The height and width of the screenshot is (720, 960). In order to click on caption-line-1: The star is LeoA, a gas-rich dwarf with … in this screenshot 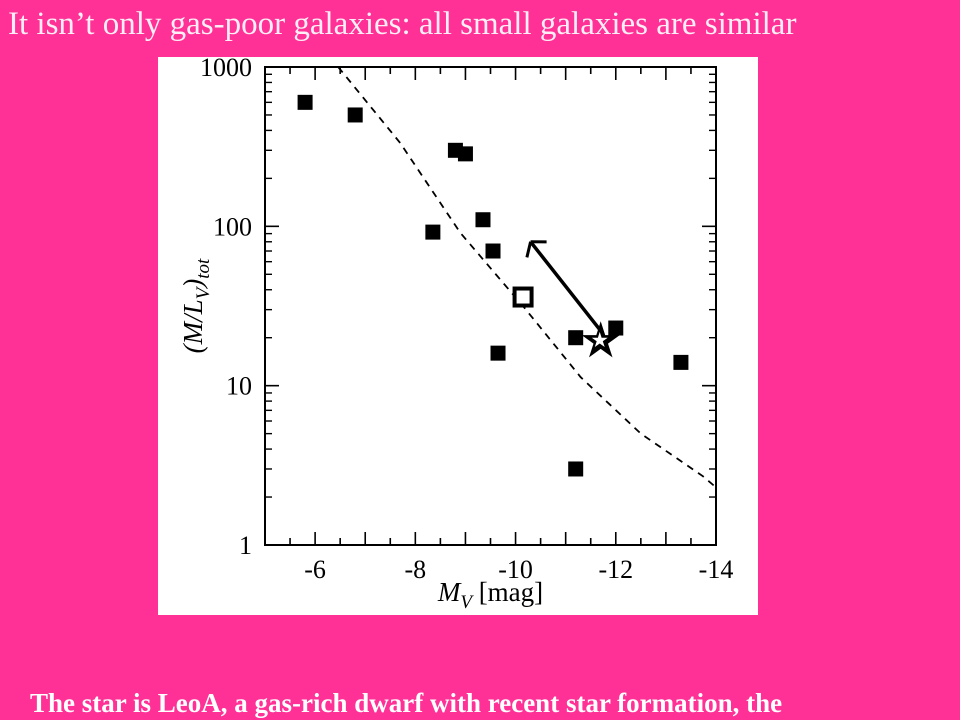, I will do `click(406, 703)`.